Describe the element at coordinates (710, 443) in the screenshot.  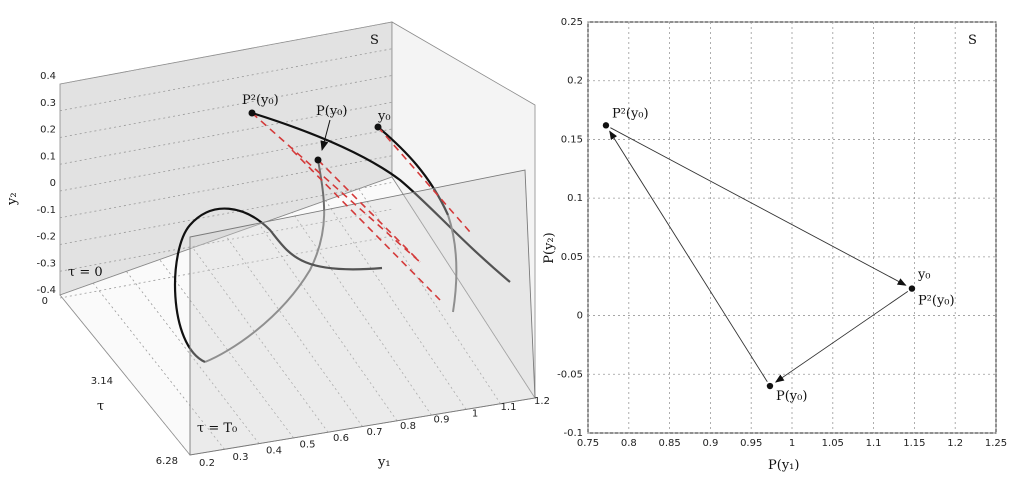
I see `x-tick-label: 0.9` at that location.